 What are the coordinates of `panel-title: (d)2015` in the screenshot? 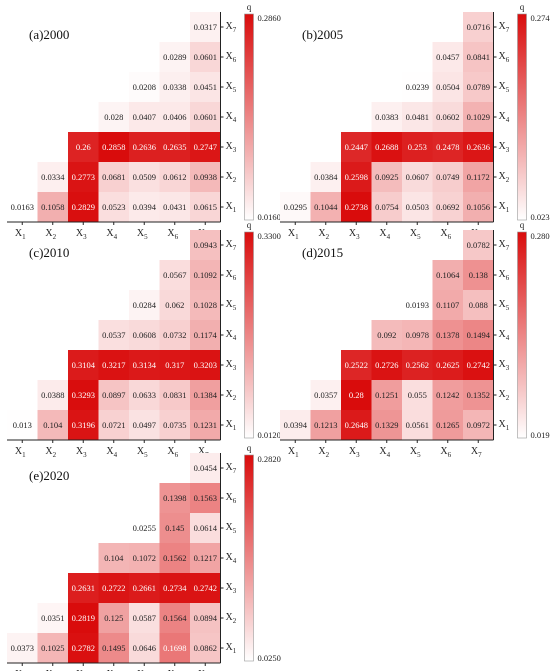 It's located at (322, 252).